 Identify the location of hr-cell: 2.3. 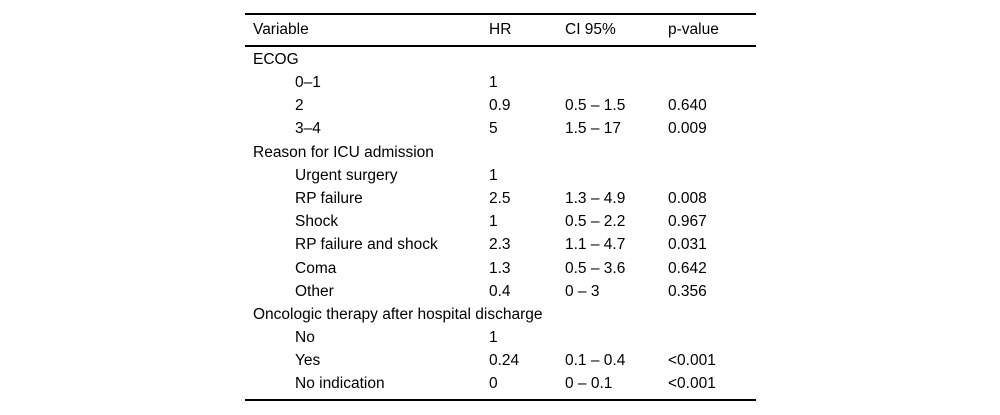
(500, 245).